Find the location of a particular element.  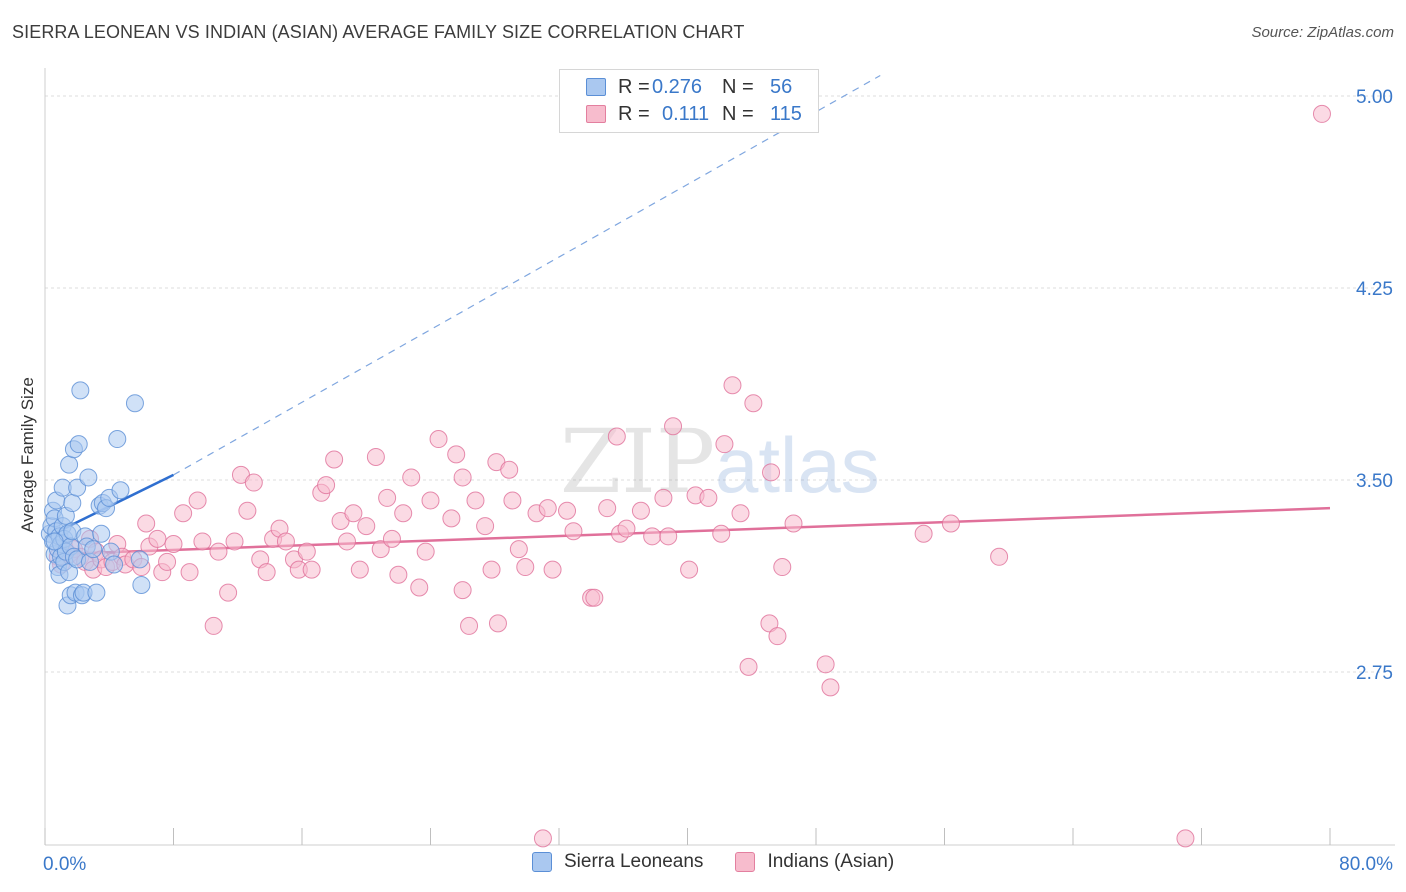

legend-row-sierra-leoneans: R = 0.276 N = 56 is located at coordinates (676, 87).